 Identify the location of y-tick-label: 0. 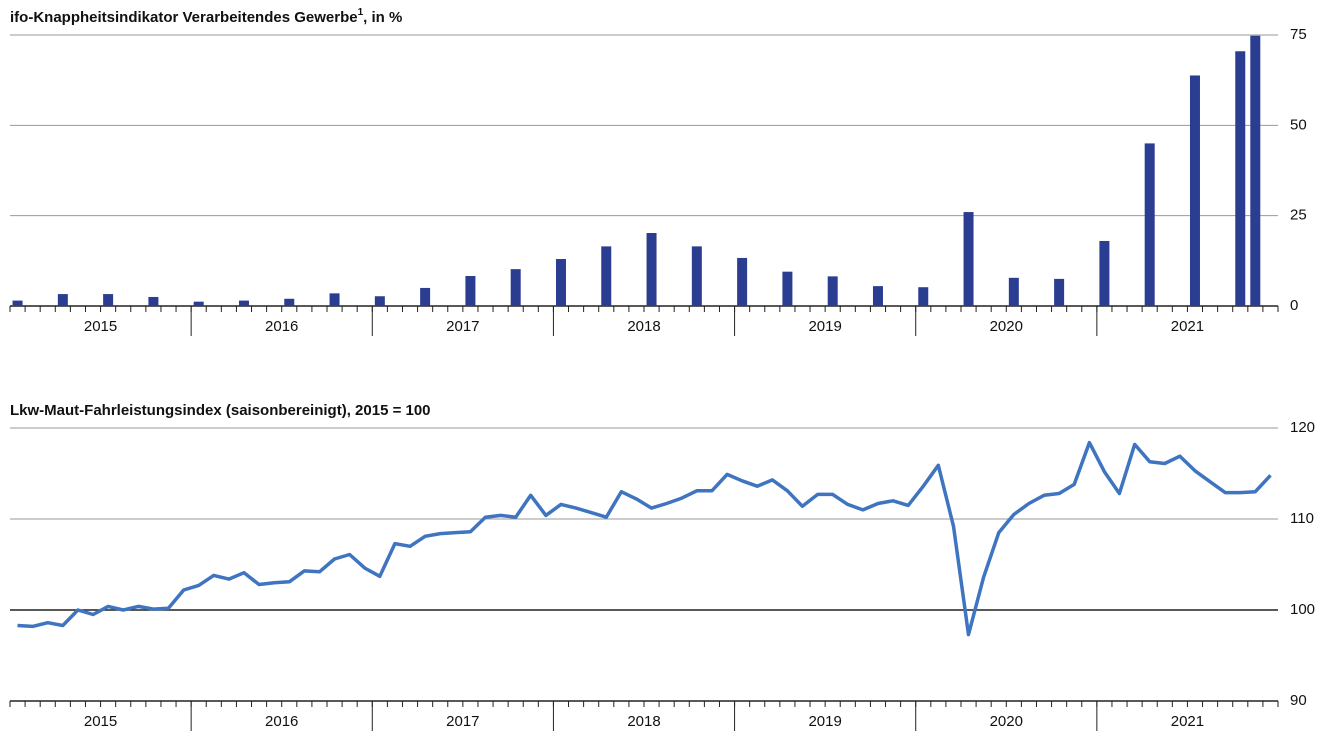
(1294, 305).